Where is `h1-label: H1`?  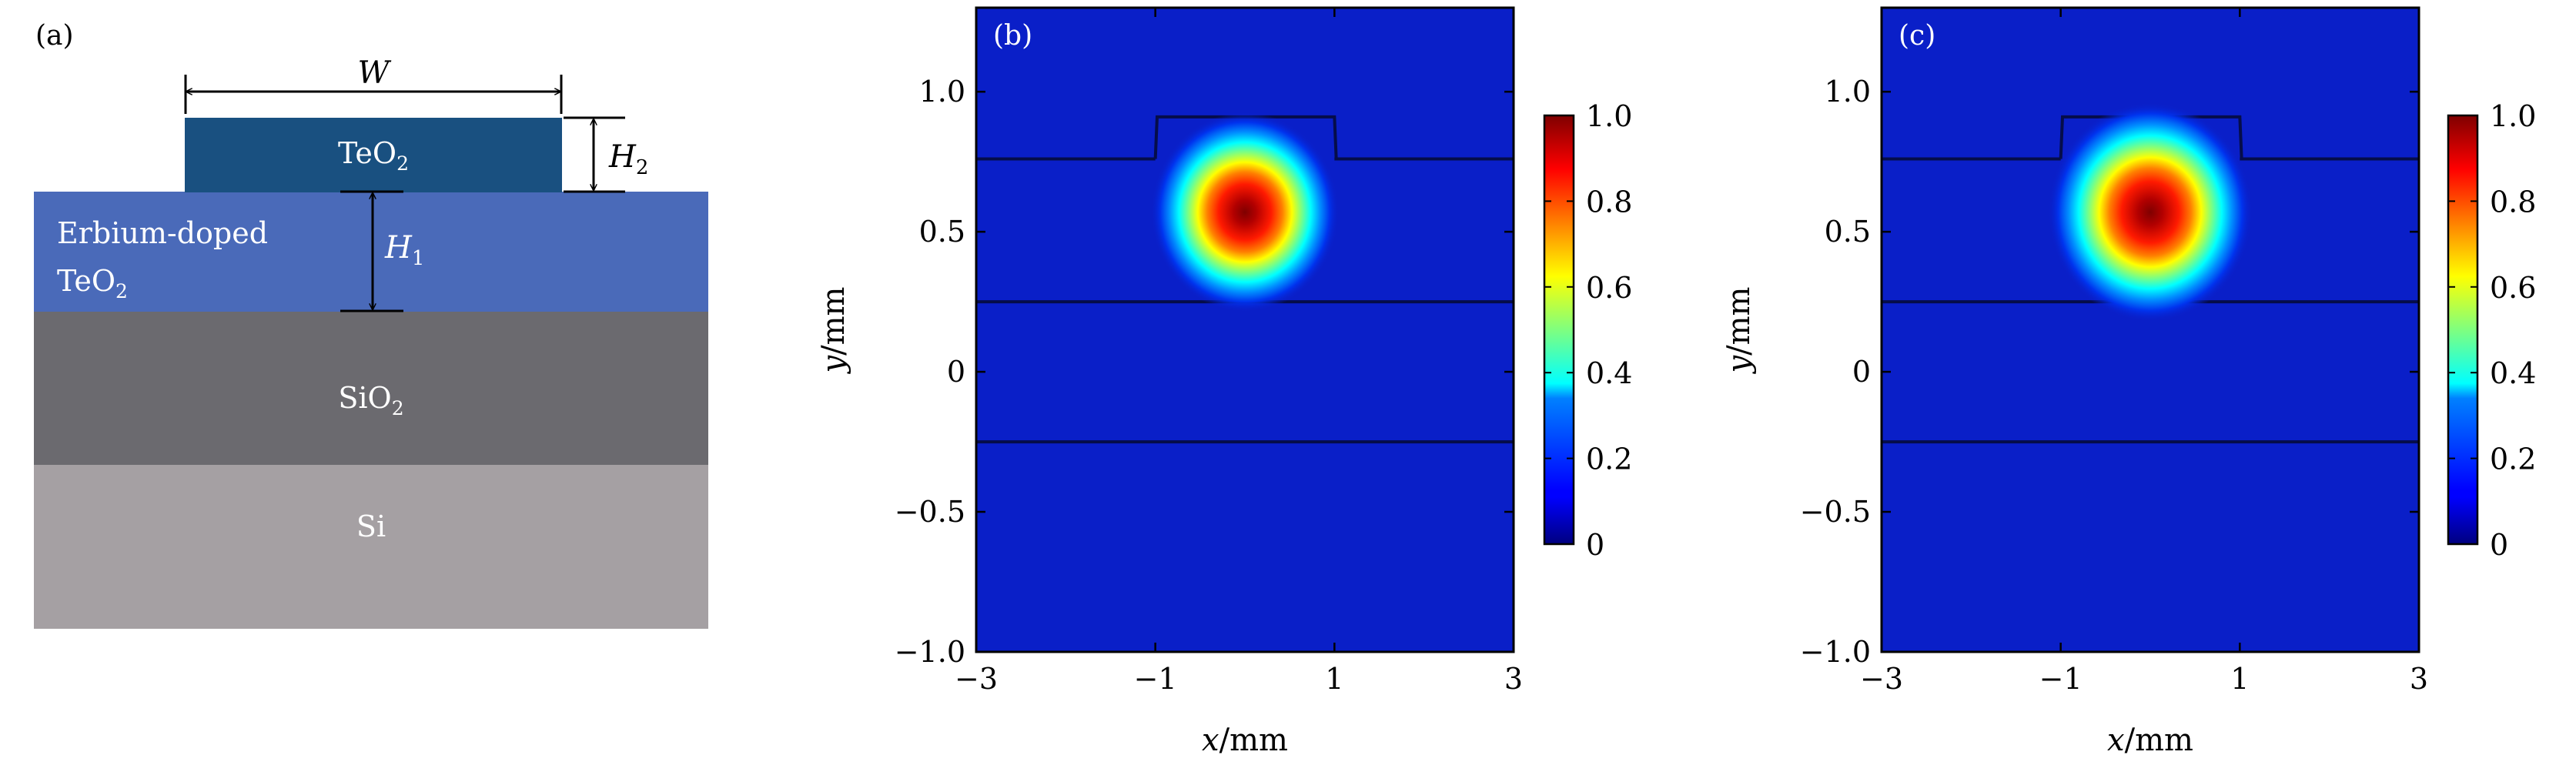
h1-label: H1 is located at coordinates (404, 250).